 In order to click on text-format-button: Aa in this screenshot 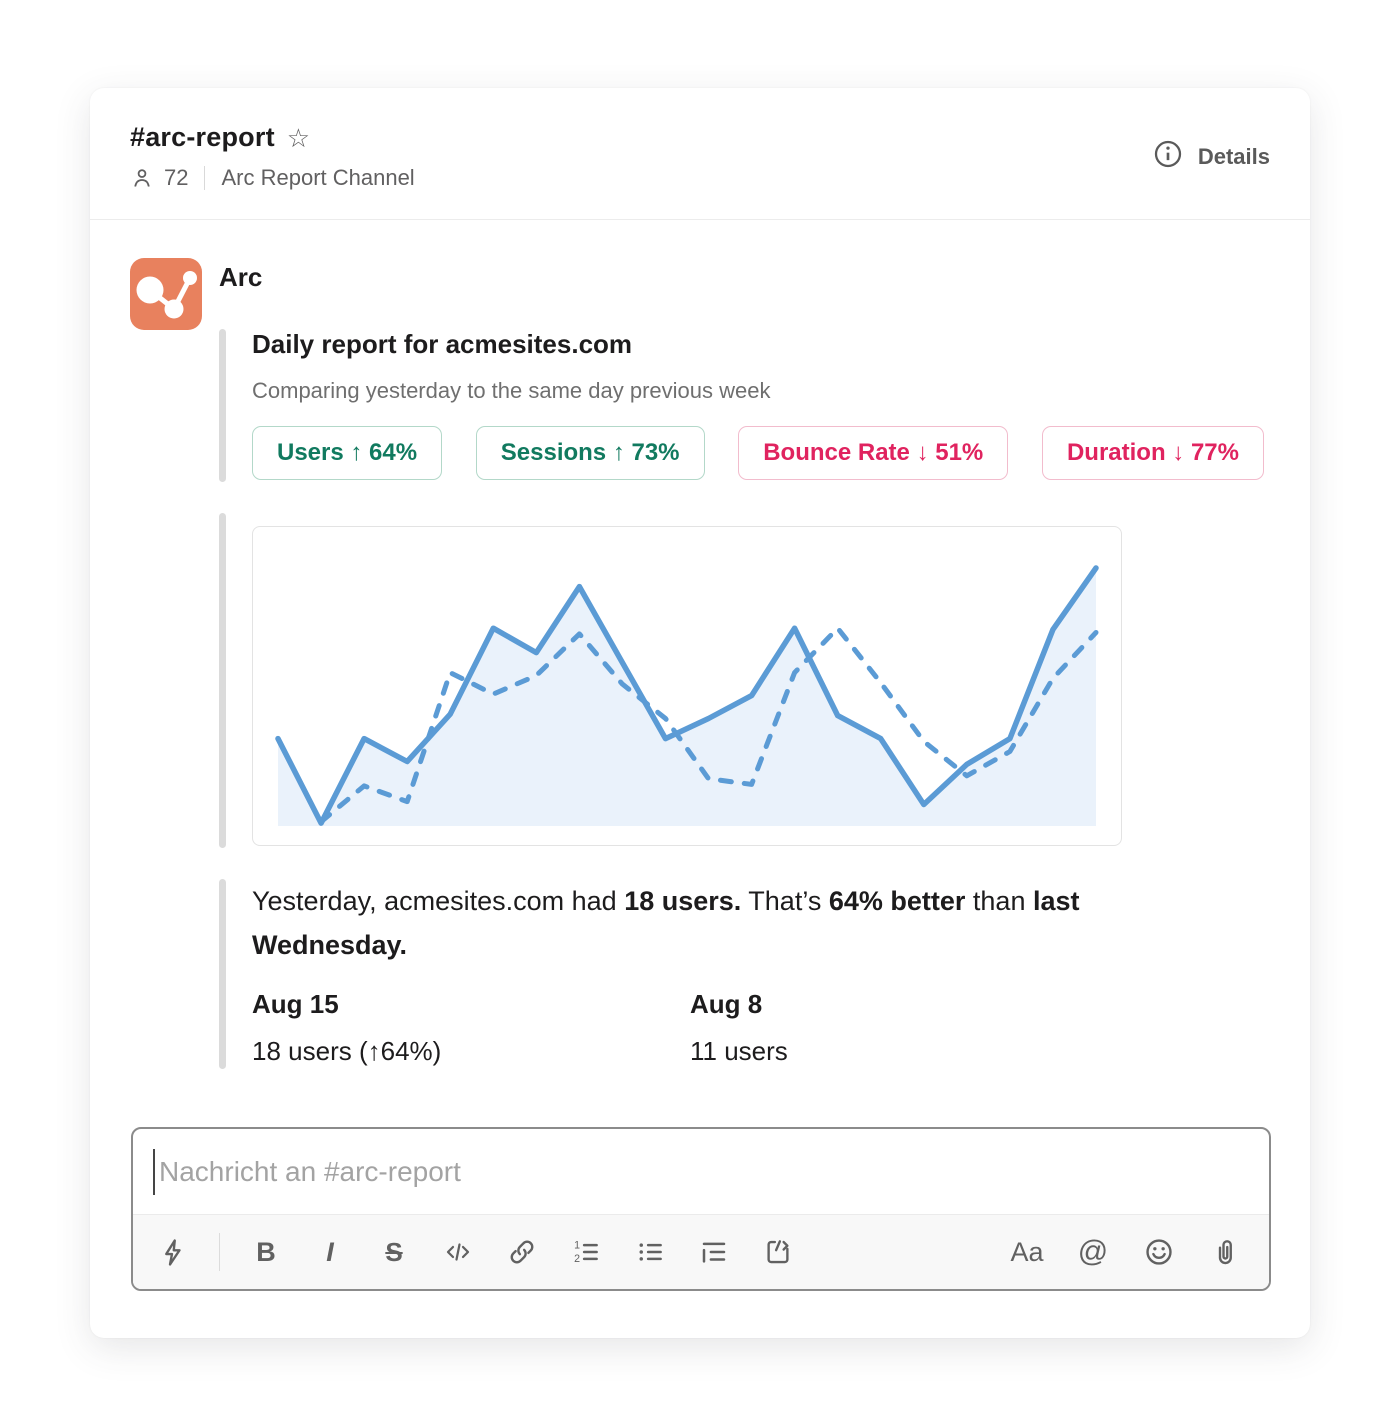, I will do `click(1027, 1252)`.